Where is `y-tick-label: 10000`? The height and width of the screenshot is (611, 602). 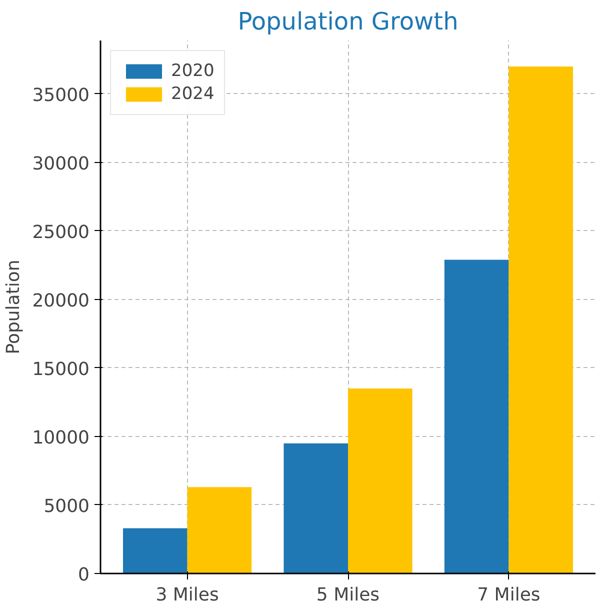 y-tick-label: 10000 is located at coordinates (61, 437).